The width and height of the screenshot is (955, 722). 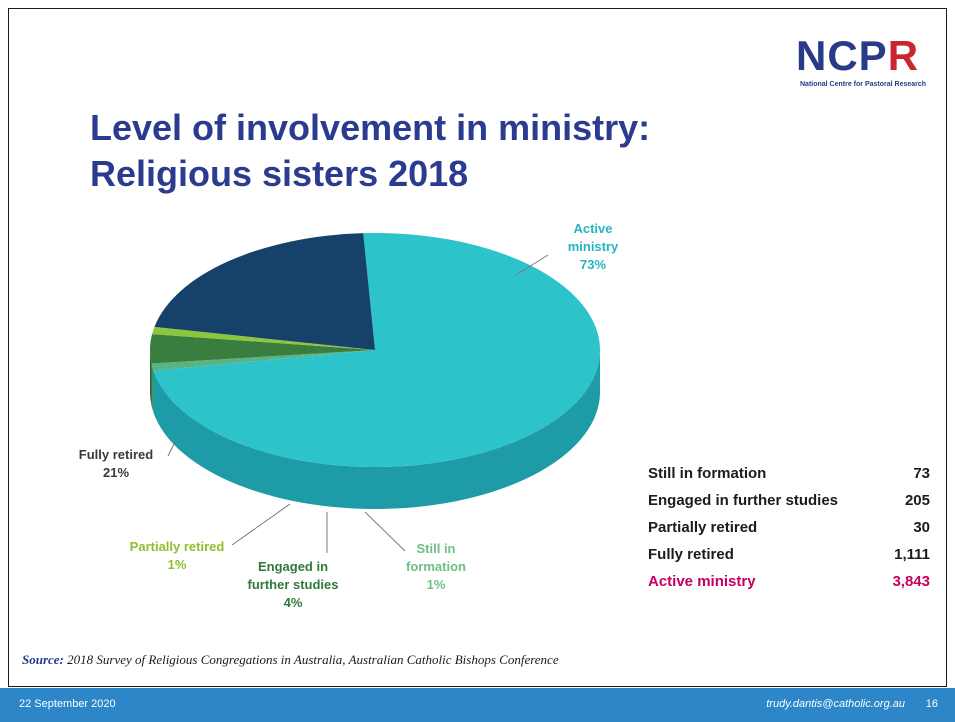 What do you see at coordinates (67, 704) in the screenshot?
I see `footer-date: 22 September 2020` at bounding box center [67, 704].